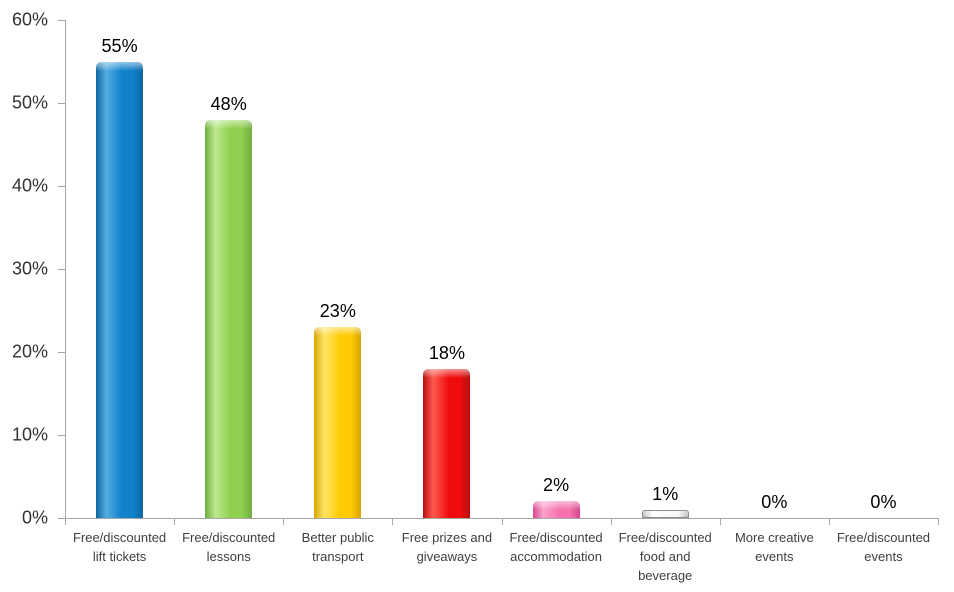 The image size is (954, 592). What do you see at coordinates (447, 443) in the screenshot?
I see `bar-red` at bounding box center [447, 443].